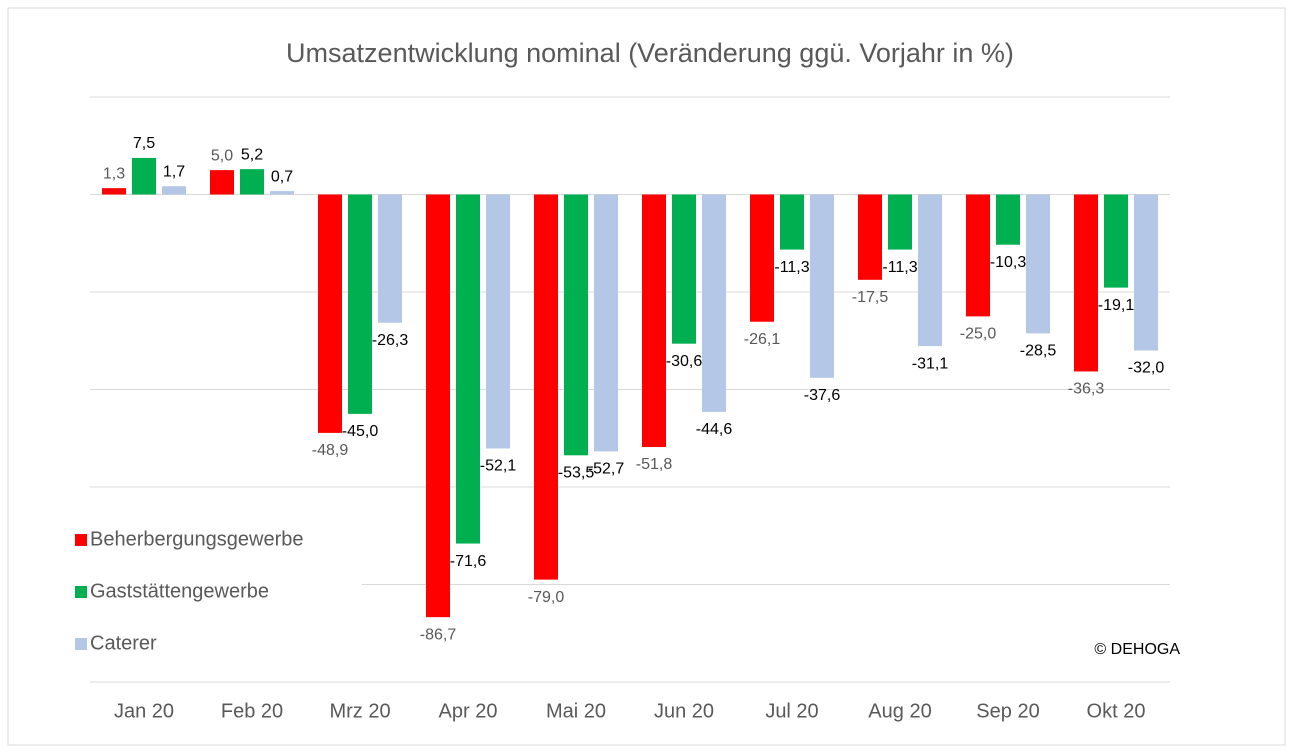 The image size is (1293, 754). Describe the element at coordinates (791, 711) in the screenshot. I see `x-tick-label: Jul 20` at that location.